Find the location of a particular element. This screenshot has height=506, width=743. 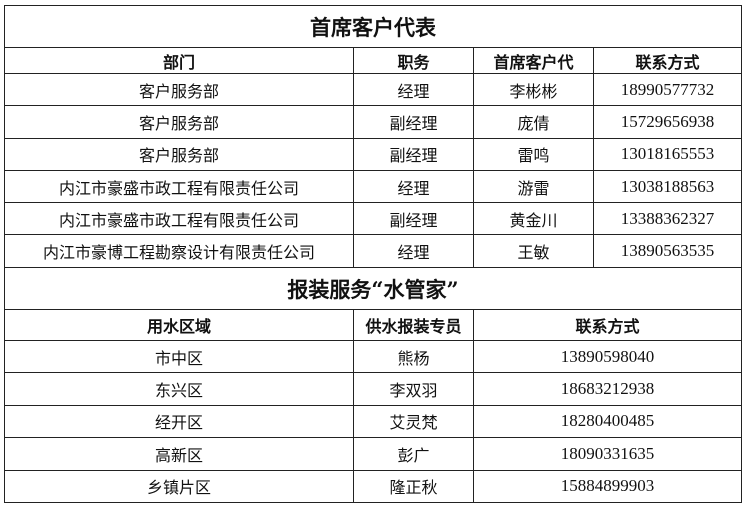

table-cell: 游雷 is located at coordinates (533, 186).